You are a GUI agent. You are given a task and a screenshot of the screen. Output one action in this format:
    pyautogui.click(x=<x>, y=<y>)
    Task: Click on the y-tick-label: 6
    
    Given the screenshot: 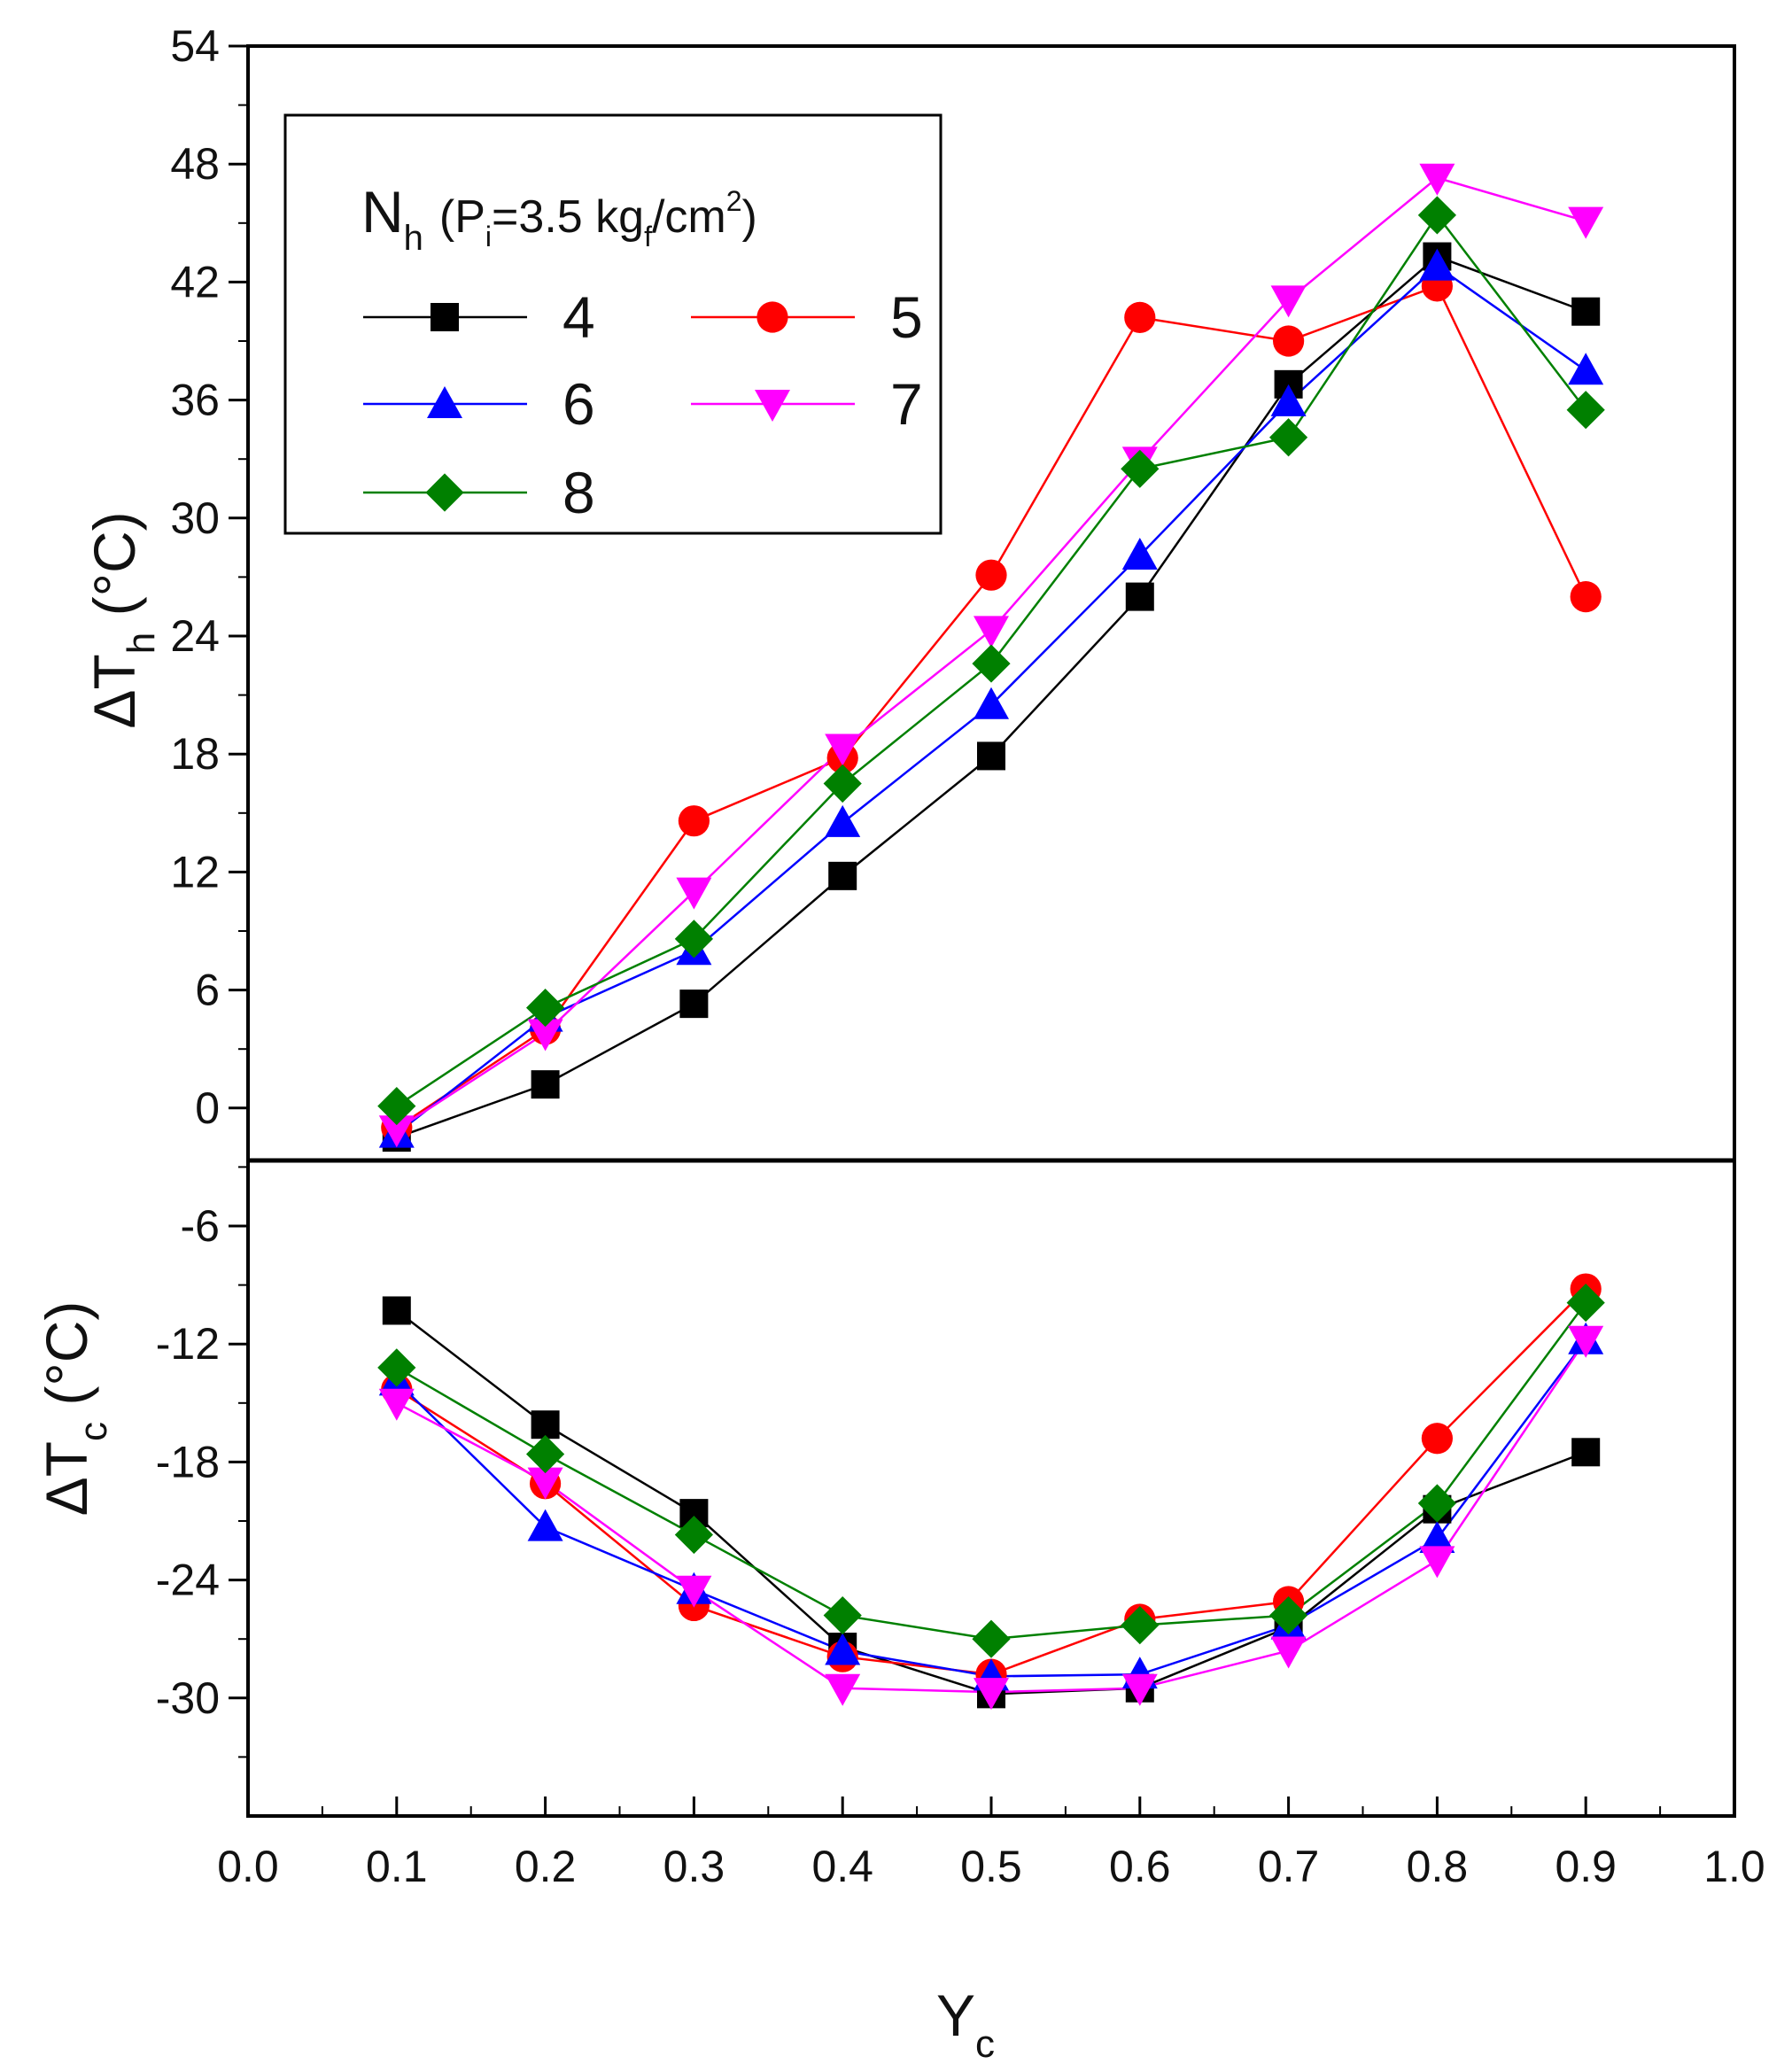 What is the action you would take?
    pyautogui.click(x=207, y=990)
    